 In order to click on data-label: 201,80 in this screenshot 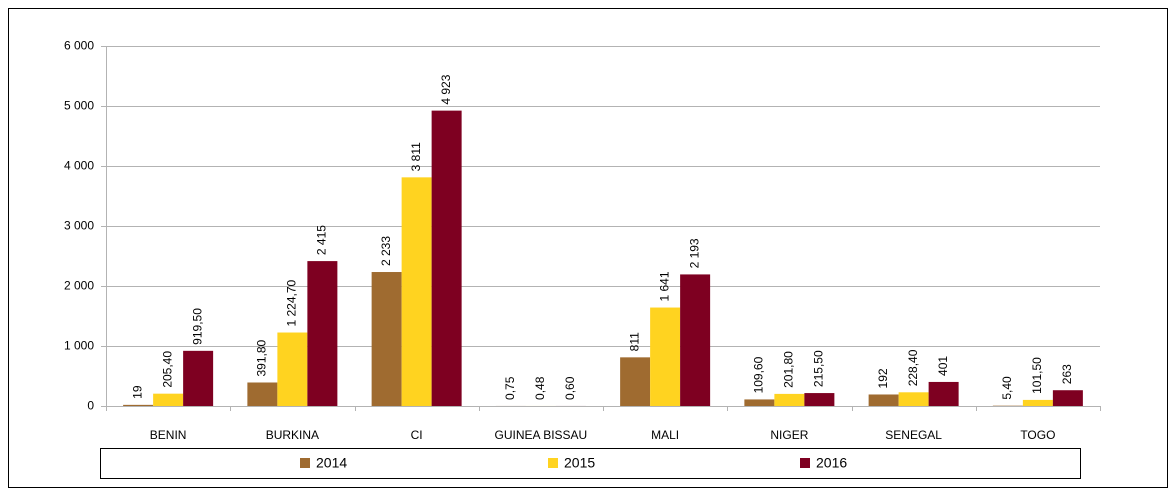, I will do `click(789, 369)`.